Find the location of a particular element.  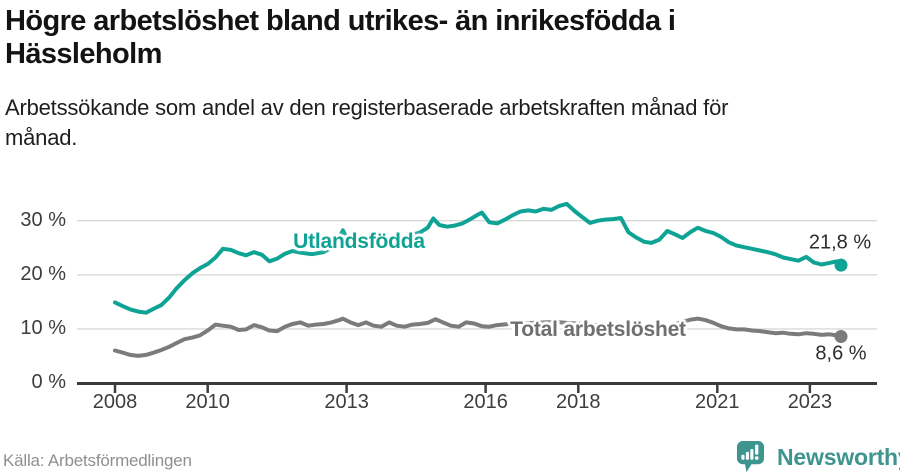

x-axis-label: 2023 is located at coordinates (810, 402).